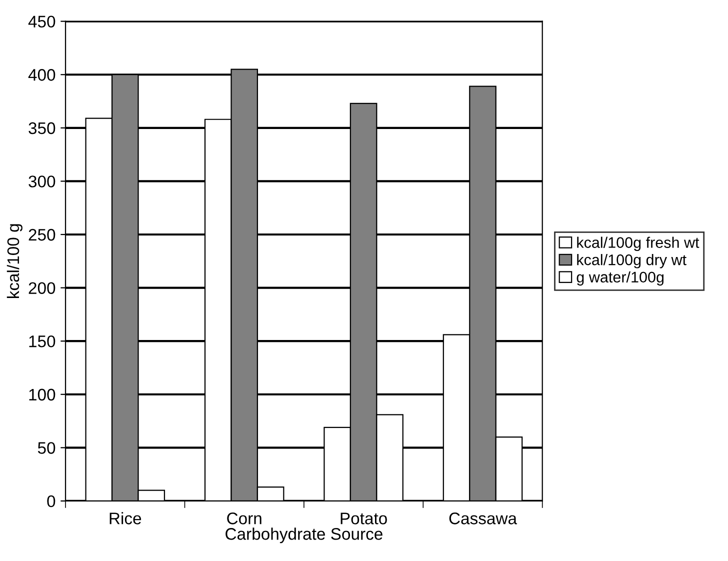 Image resolution: width=728 pixels, height=561 pixels. Describe the element at coordinates (42, 394) in the screenshot. I see `y-tick-label: 100` at that location.